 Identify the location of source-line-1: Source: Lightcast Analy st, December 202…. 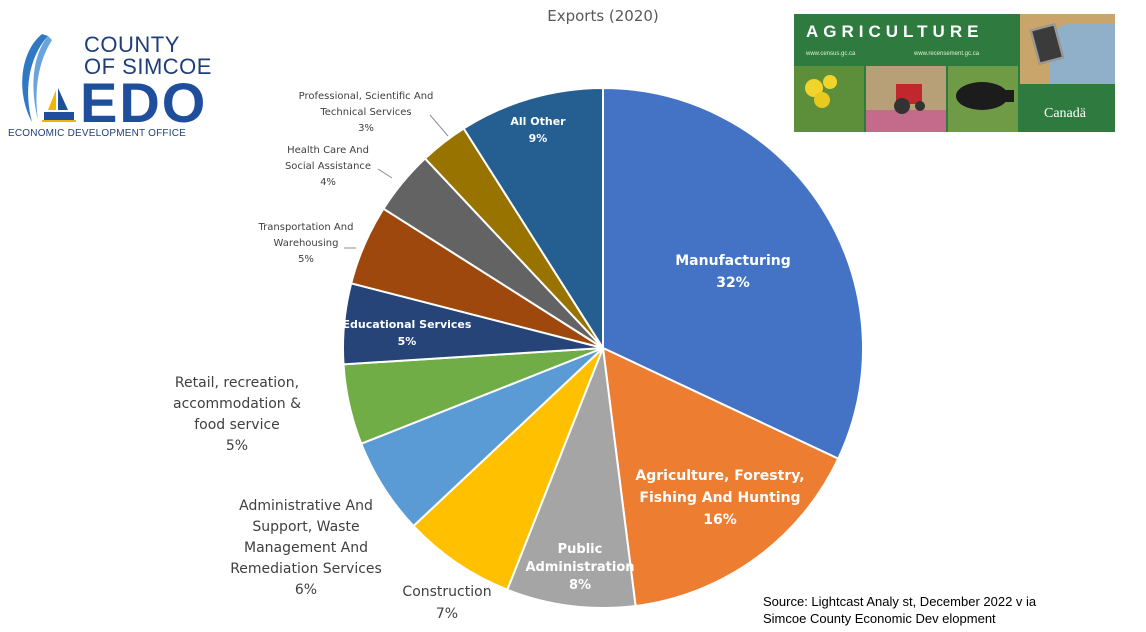
(900, 601).